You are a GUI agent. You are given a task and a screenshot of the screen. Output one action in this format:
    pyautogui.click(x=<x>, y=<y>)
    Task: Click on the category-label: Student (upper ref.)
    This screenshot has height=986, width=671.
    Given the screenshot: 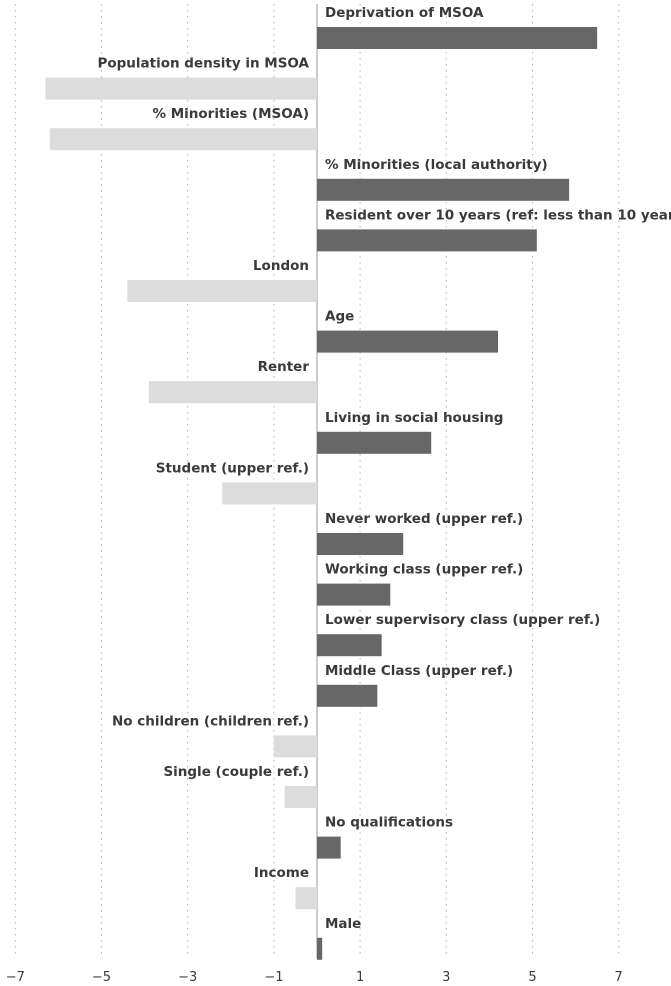 What is the action you would take?
    pyautogui.click(x=232, y=468)
    